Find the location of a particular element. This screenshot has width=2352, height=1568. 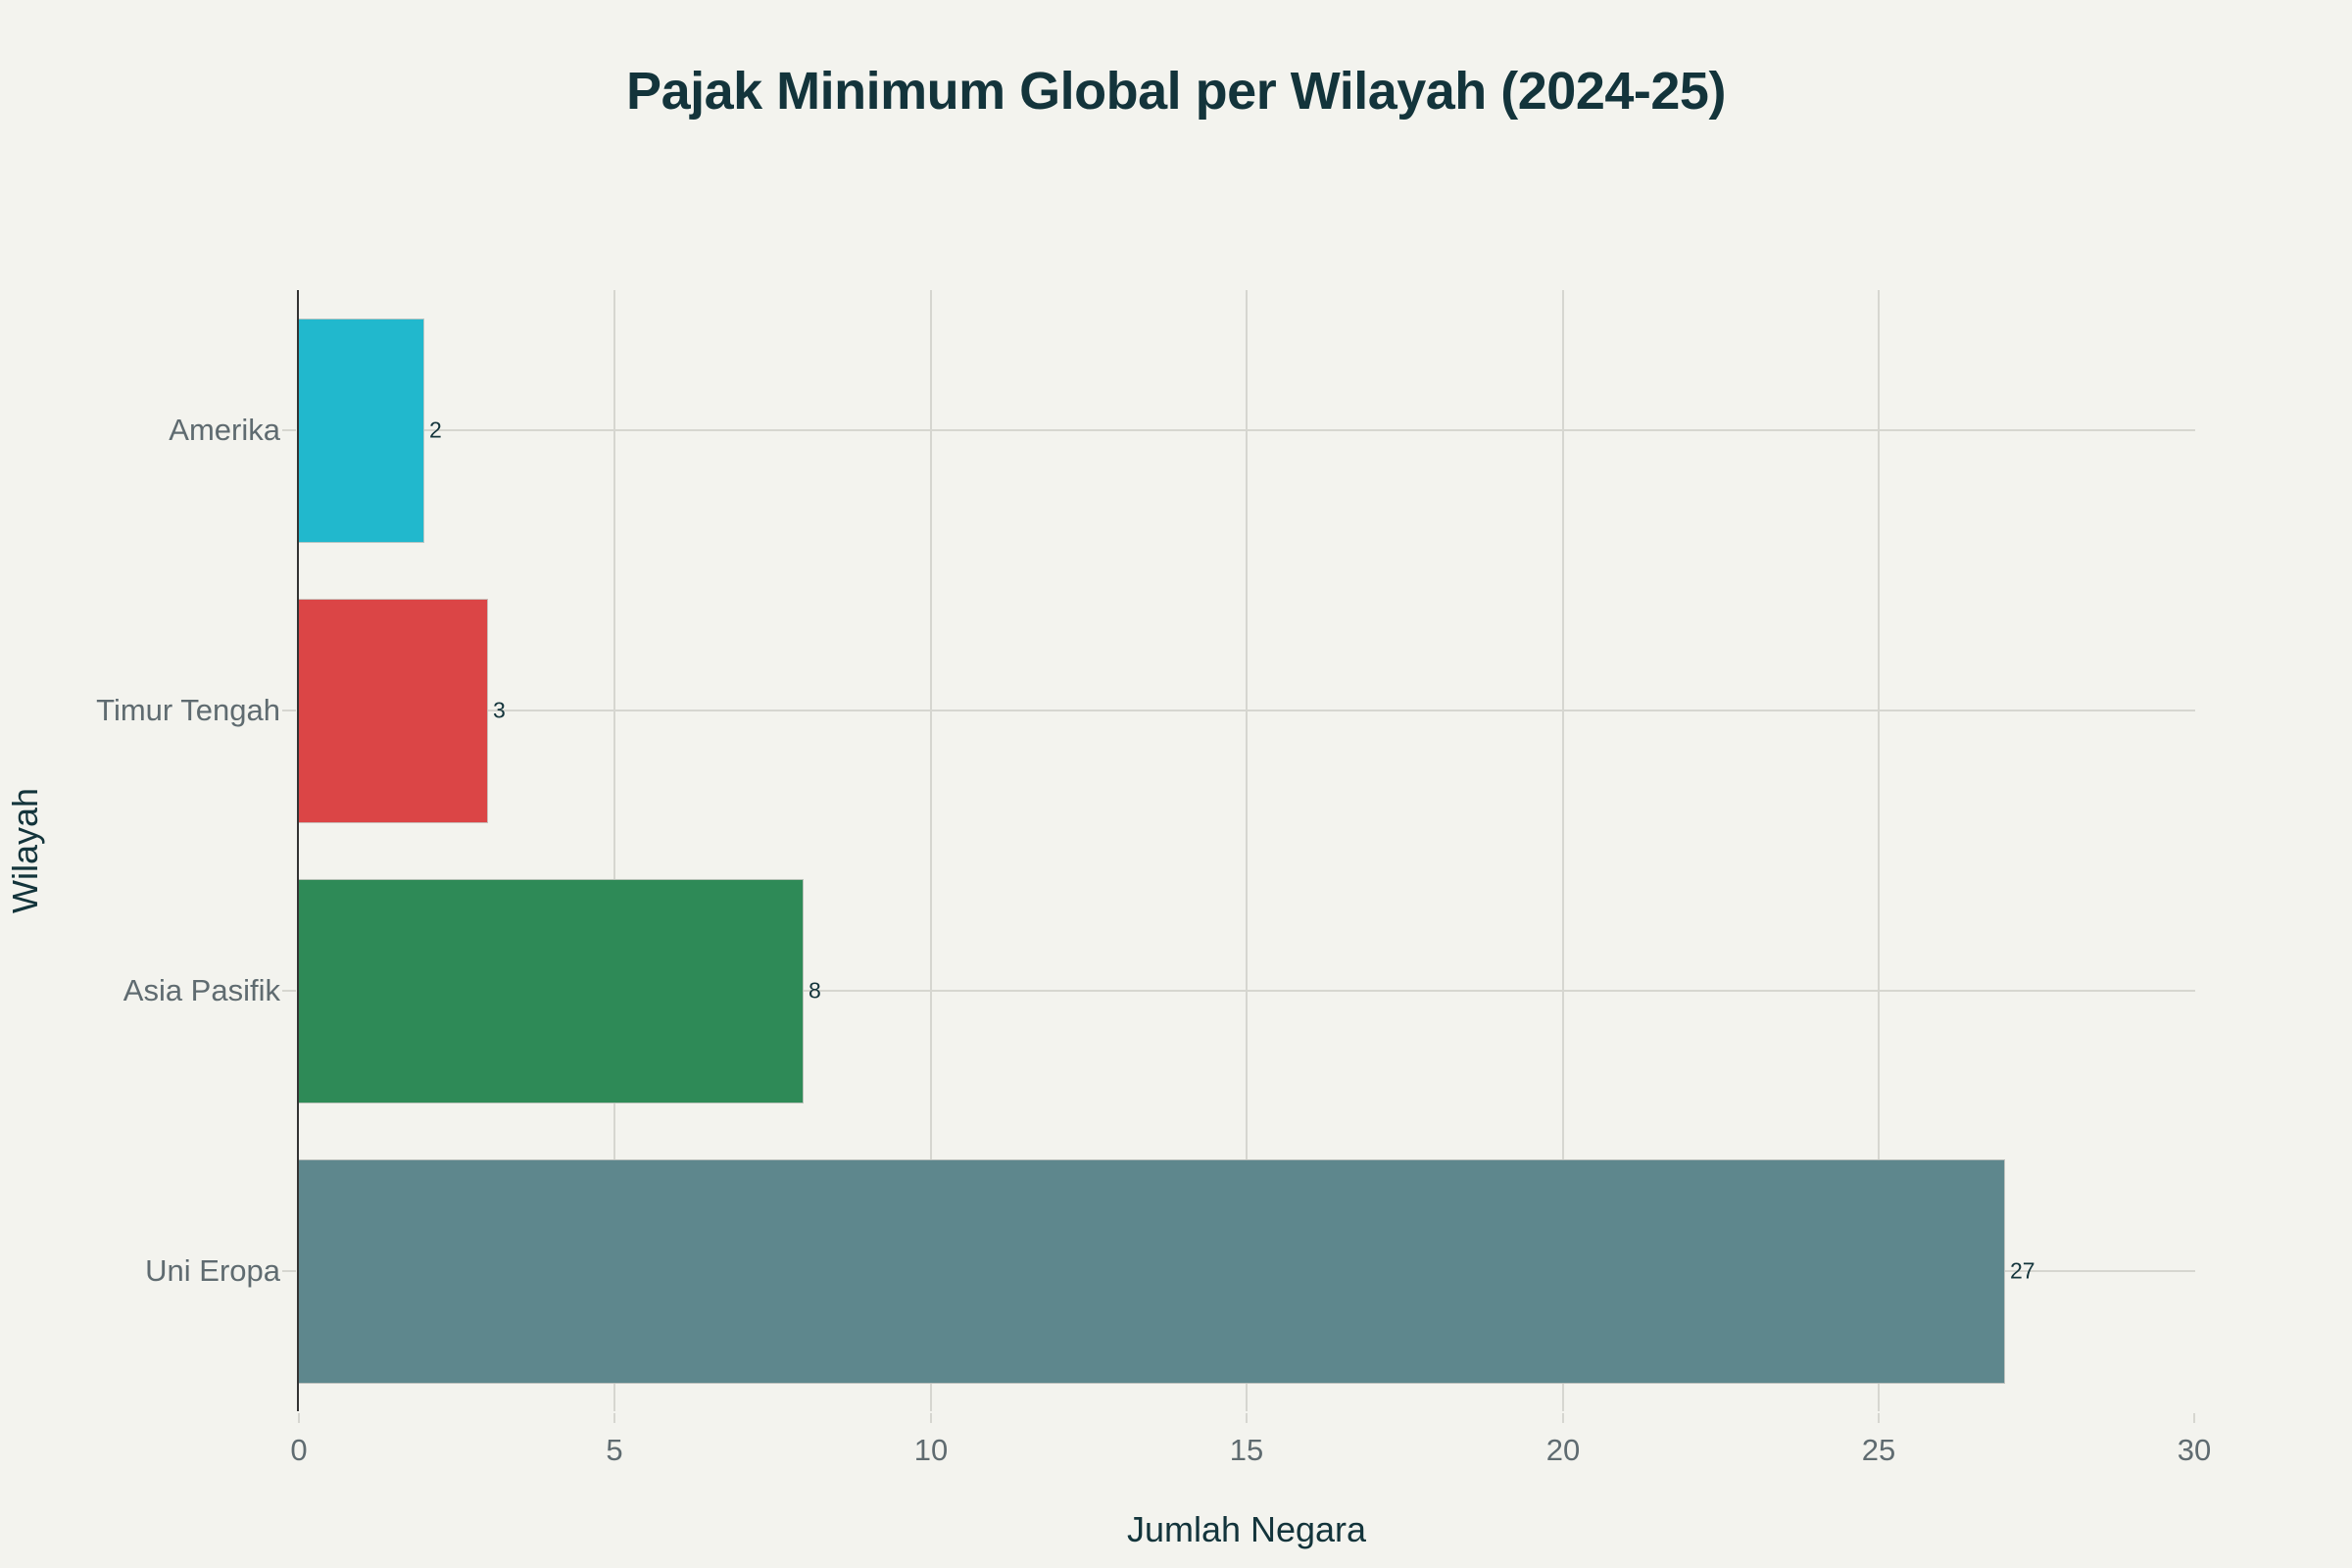

gridline-y-amerika is located at coordinates (1246, 430).